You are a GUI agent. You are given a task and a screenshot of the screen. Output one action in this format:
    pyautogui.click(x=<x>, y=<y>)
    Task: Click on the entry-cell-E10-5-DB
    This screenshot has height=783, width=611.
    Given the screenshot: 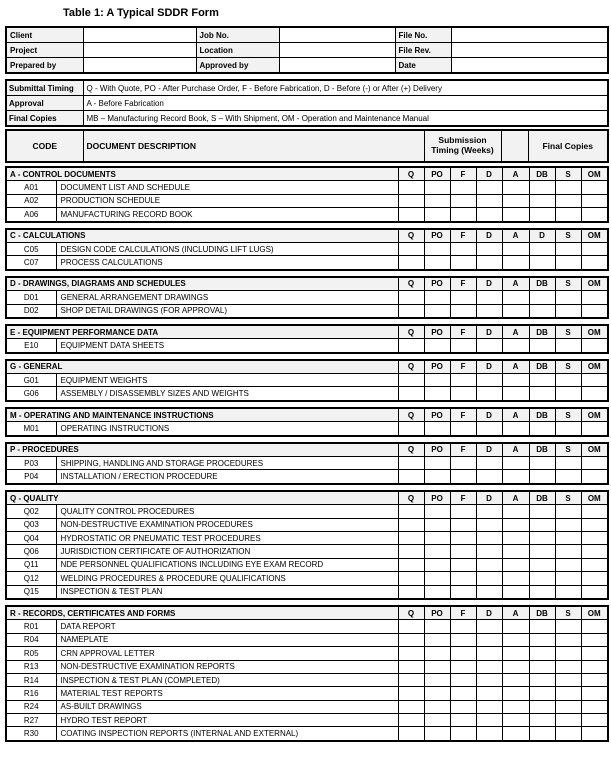 What is the action you would take?
    pyautogui.click(x=542, y=346)
    